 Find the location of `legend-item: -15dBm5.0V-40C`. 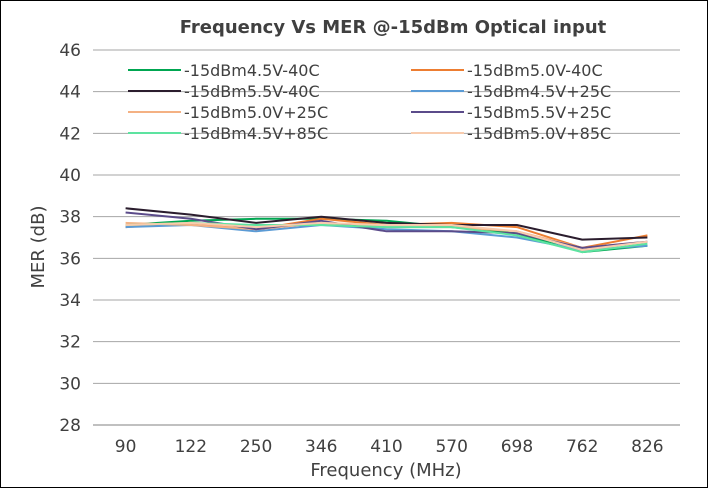

legend-item: -15dBm5.0V-40C is located at coordinates (507, 70).